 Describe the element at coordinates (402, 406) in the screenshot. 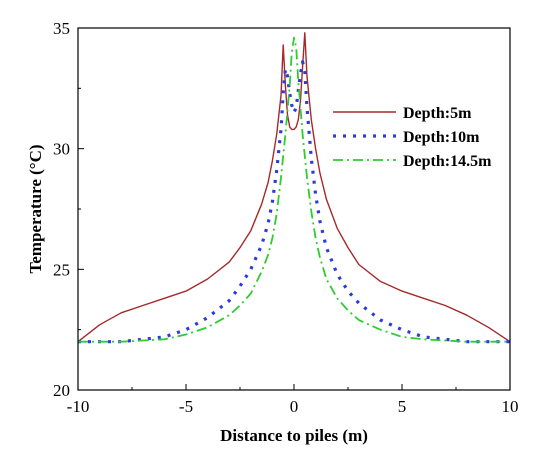

I see `x-tick-label: 5` at that location.